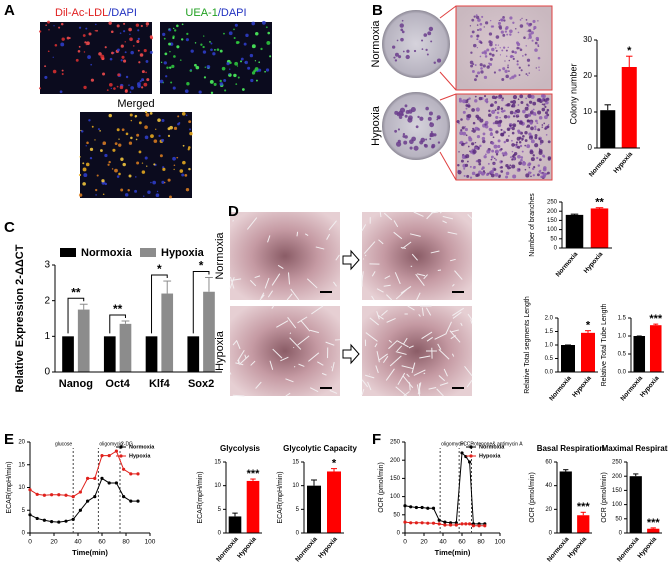 The height and width of the screenshot is (567, 668). What do you see at coordinates (122, 13) in the screenshot?
I see `image-label-part: /DAPI` at bounding box center [122, 13].